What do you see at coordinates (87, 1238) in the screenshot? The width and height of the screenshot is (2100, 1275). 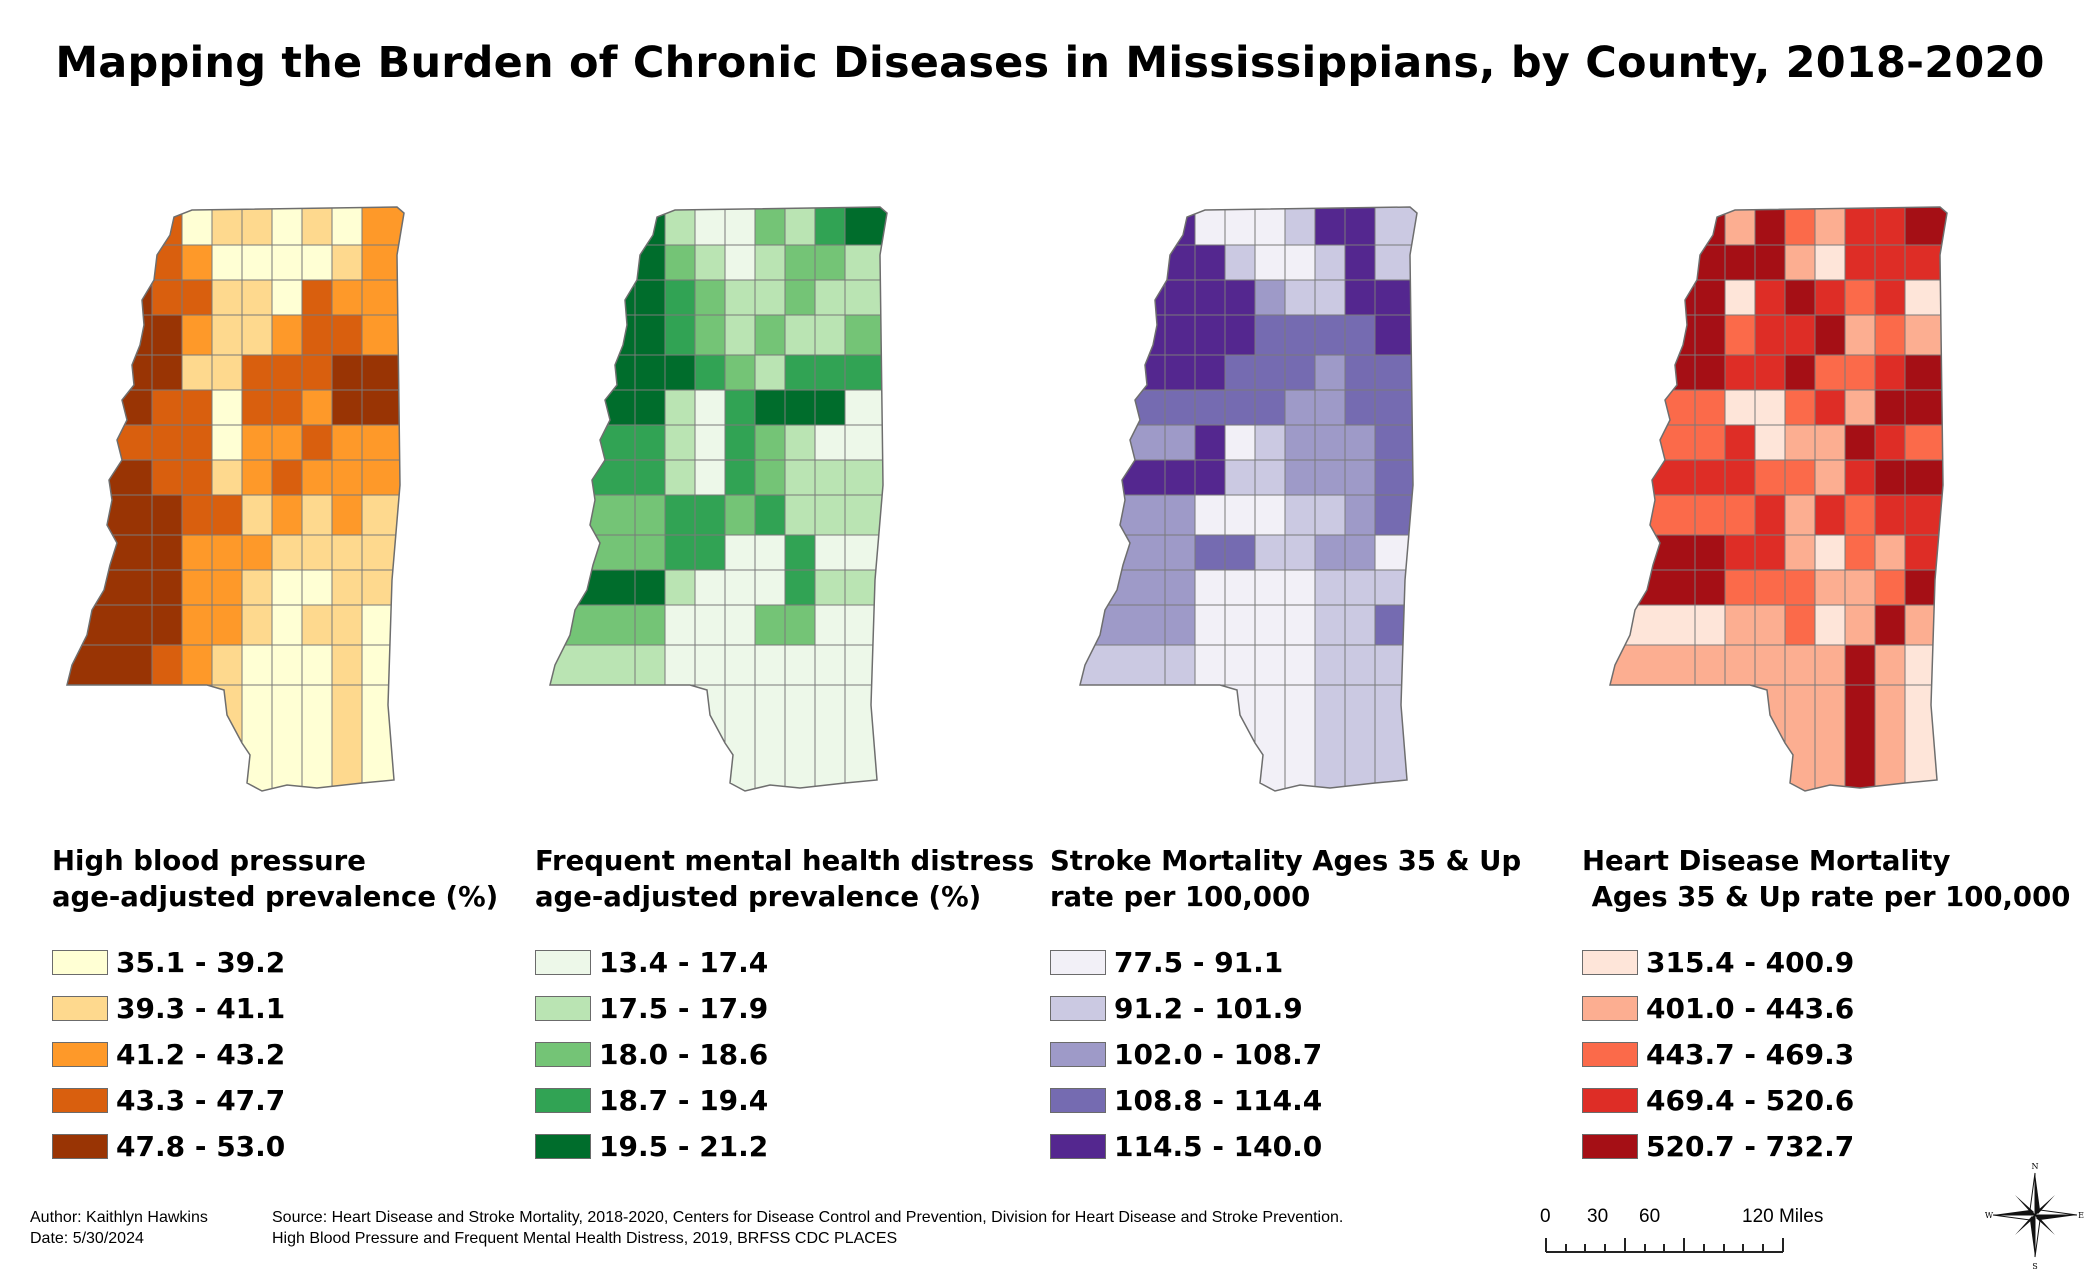 I see `date-text: Date: 5/30/2024` at bounding box center [87, 1238].